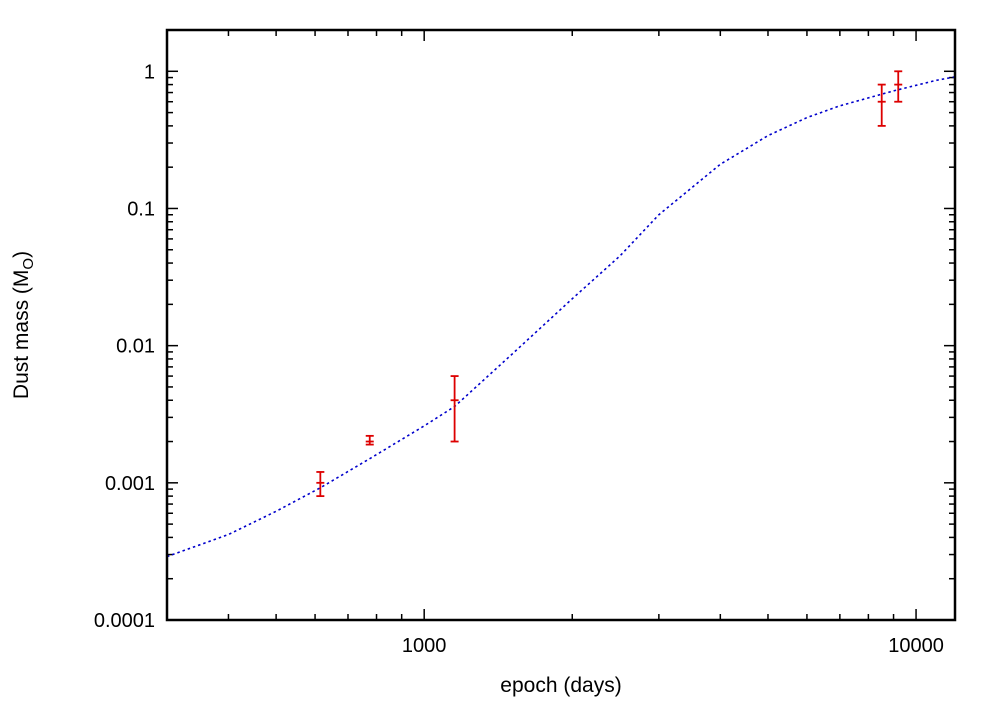 Image resolution: width=1000 pixels, height=705 pixels. What do you see at coordinates (916, 646) in the screenshot?
I see `x-tick-label: 10000` at bounding box center [916, 646].